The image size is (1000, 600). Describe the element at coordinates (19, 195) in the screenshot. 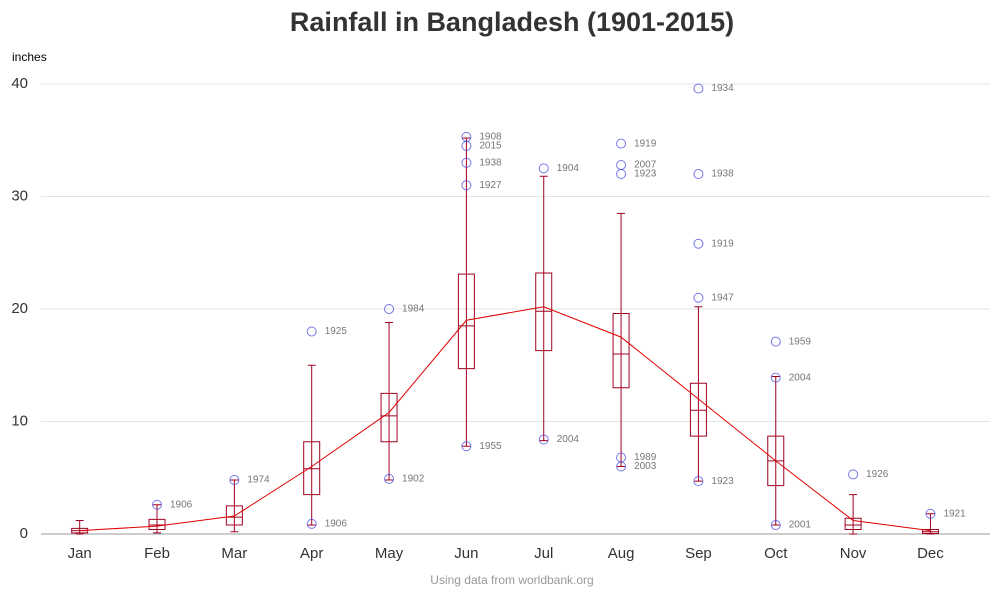

I see `y-tick-label: 30` at that location.